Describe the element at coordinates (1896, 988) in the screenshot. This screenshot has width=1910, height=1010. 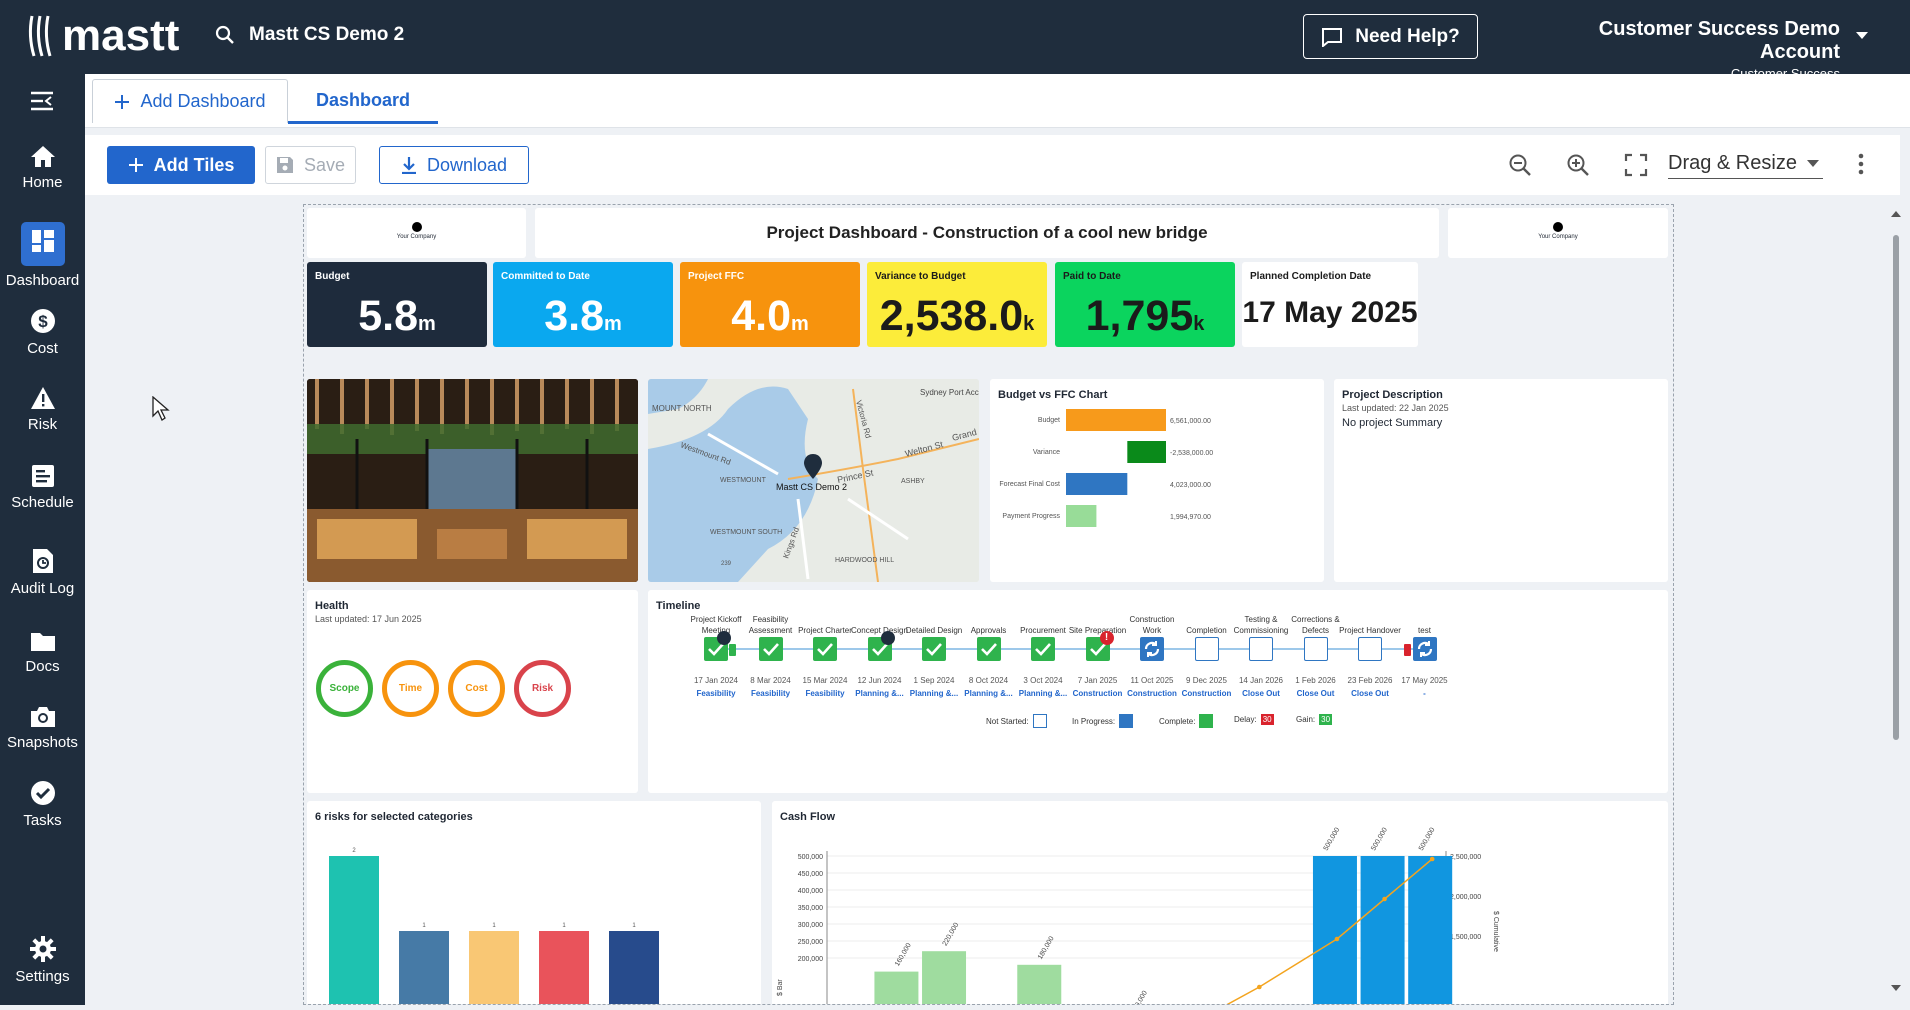
I see `scroll-down-icon` at that location.